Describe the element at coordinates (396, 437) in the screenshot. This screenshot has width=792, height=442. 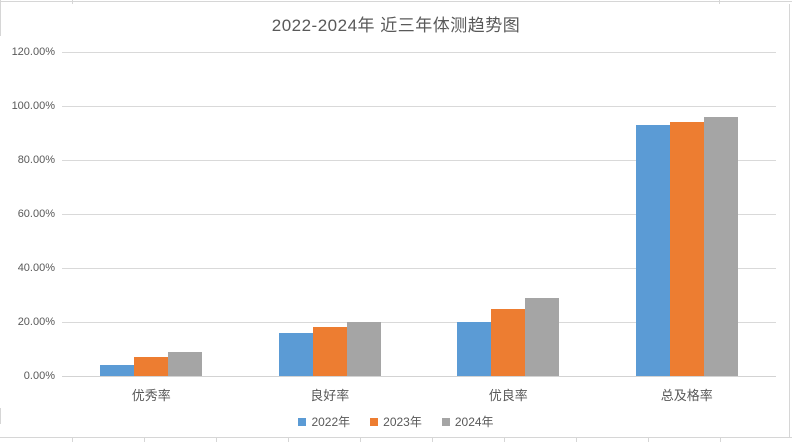
I see `sheet-bottom-border` at that location.